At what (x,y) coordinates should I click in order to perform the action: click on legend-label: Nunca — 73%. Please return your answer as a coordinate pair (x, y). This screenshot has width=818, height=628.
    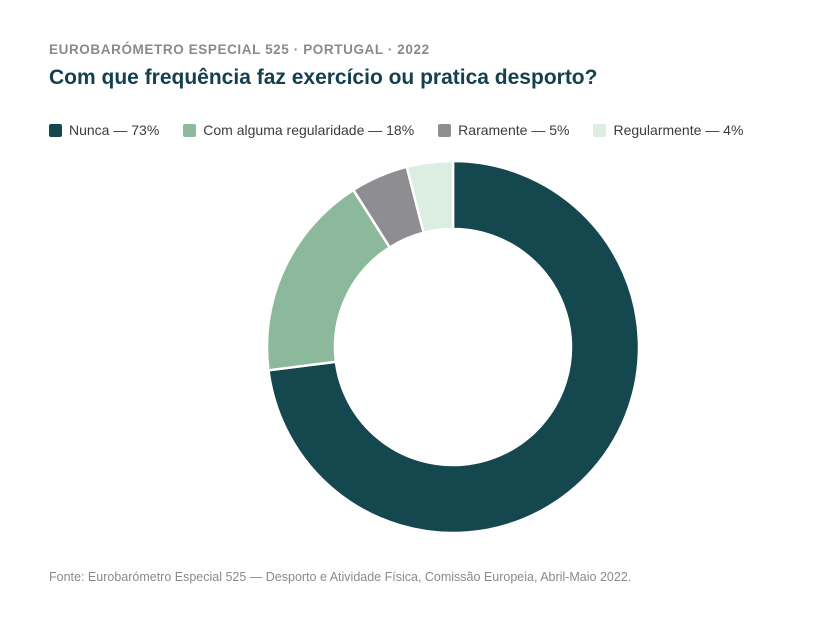
    Looking at the image, I should click on (114, 130).